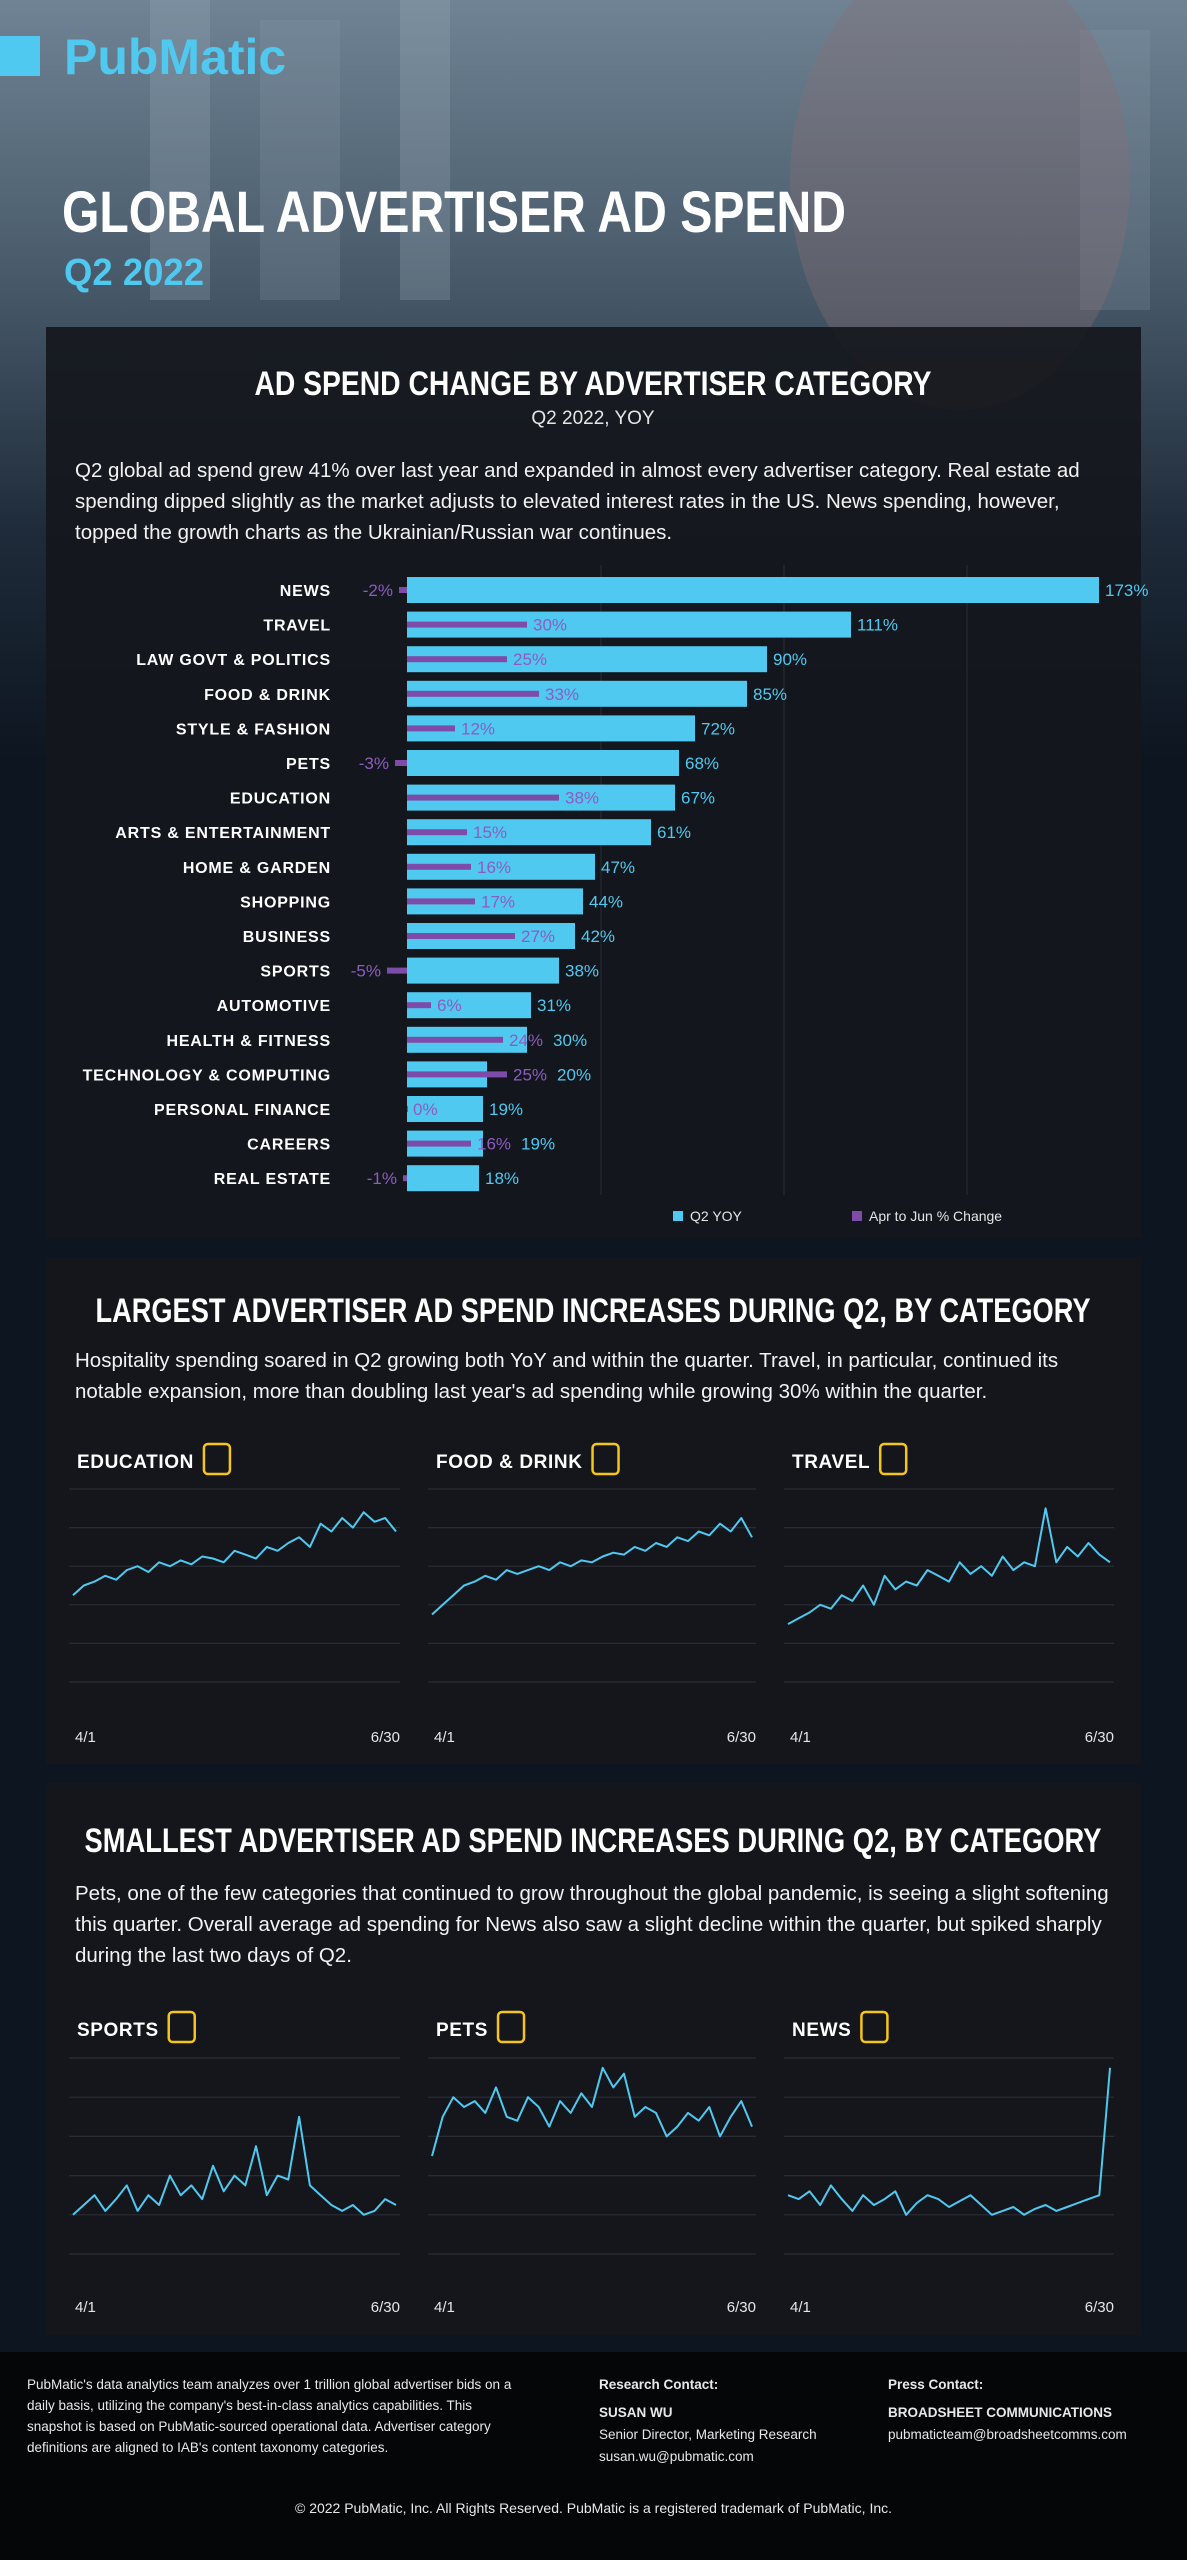 The width and height of the screenshot is (1187, 2560). Describe the element at coordinates (716, 1216) in the screenshot. I see `legend-label: Q2 YOY` at that location.